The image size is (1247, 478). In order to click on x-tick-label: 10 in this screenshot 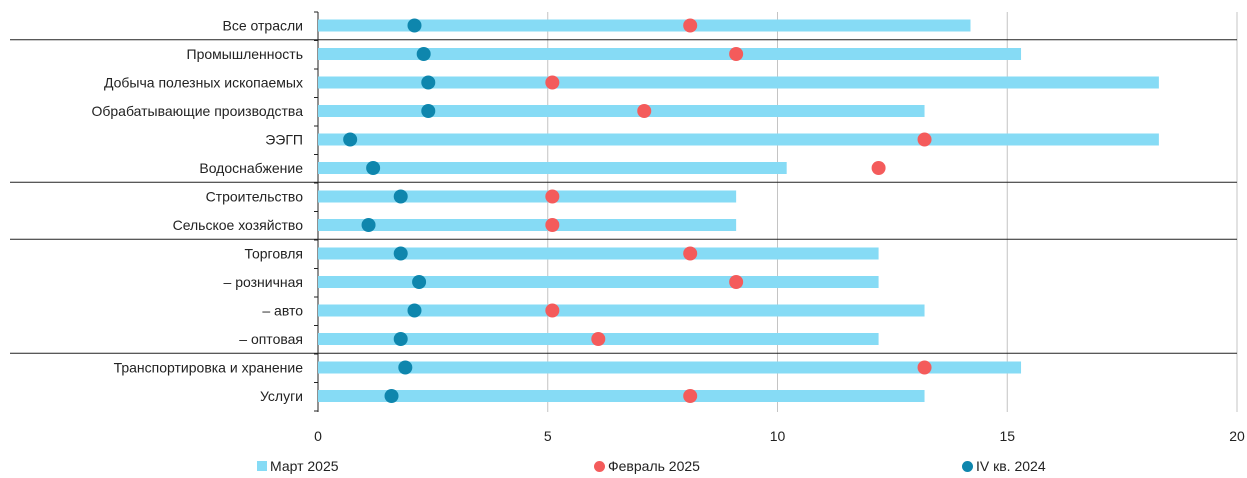, I will do `click(778, 436)`.